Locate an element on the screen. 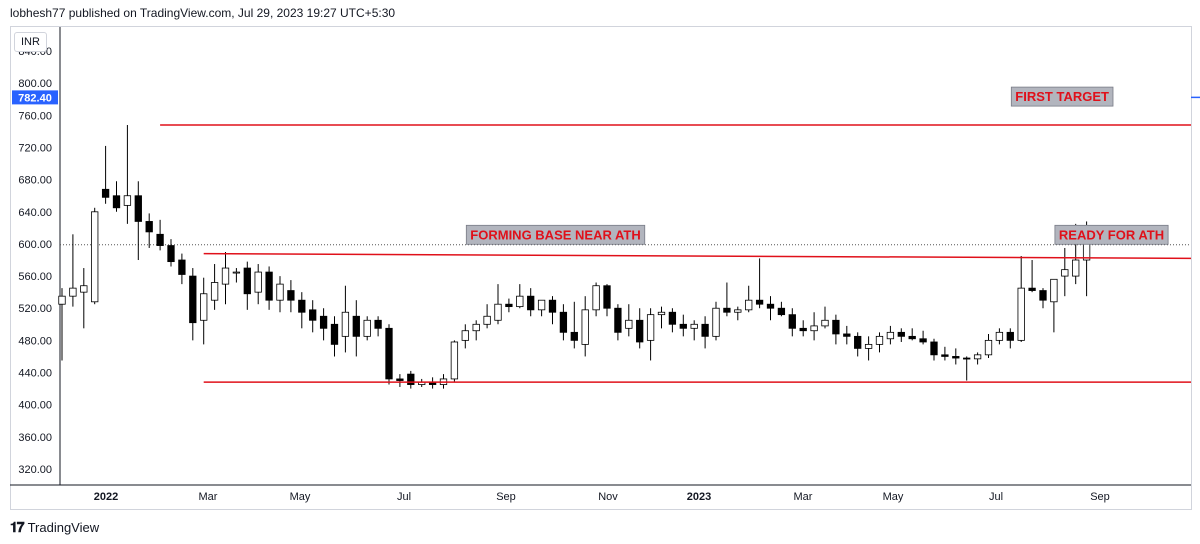 The image size is (1200, 544). x-tick-label: 2023 is located at coordinates (699, 497).